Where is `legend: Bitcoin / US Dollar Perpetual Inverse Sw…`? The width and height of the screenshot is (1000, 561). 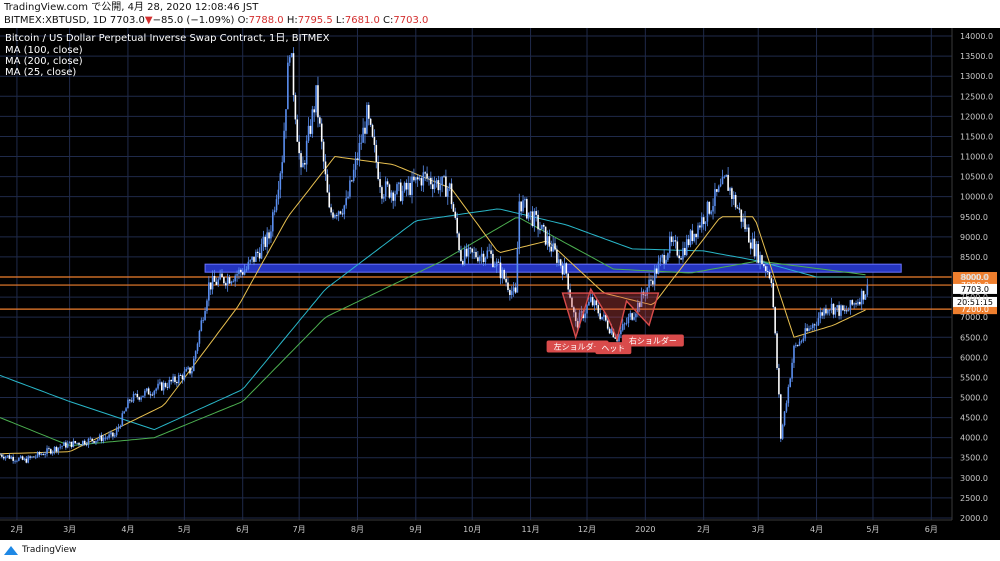
legend: Bitcoin / US Dollar Perpetual Inverse Sw… is located at coordinates (167, 55).